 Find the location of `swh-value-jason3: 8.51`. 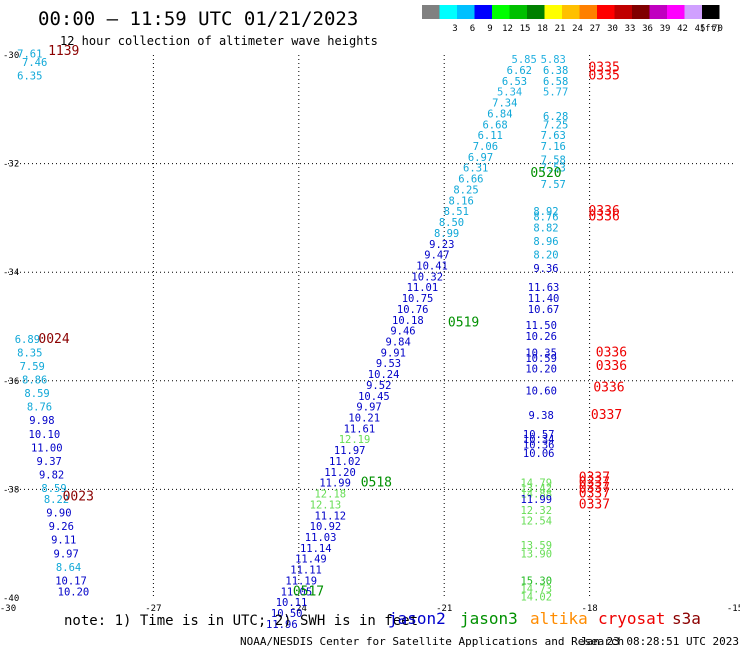

swh-value-jason3: 8.51 is located at coordinates (456, 212).